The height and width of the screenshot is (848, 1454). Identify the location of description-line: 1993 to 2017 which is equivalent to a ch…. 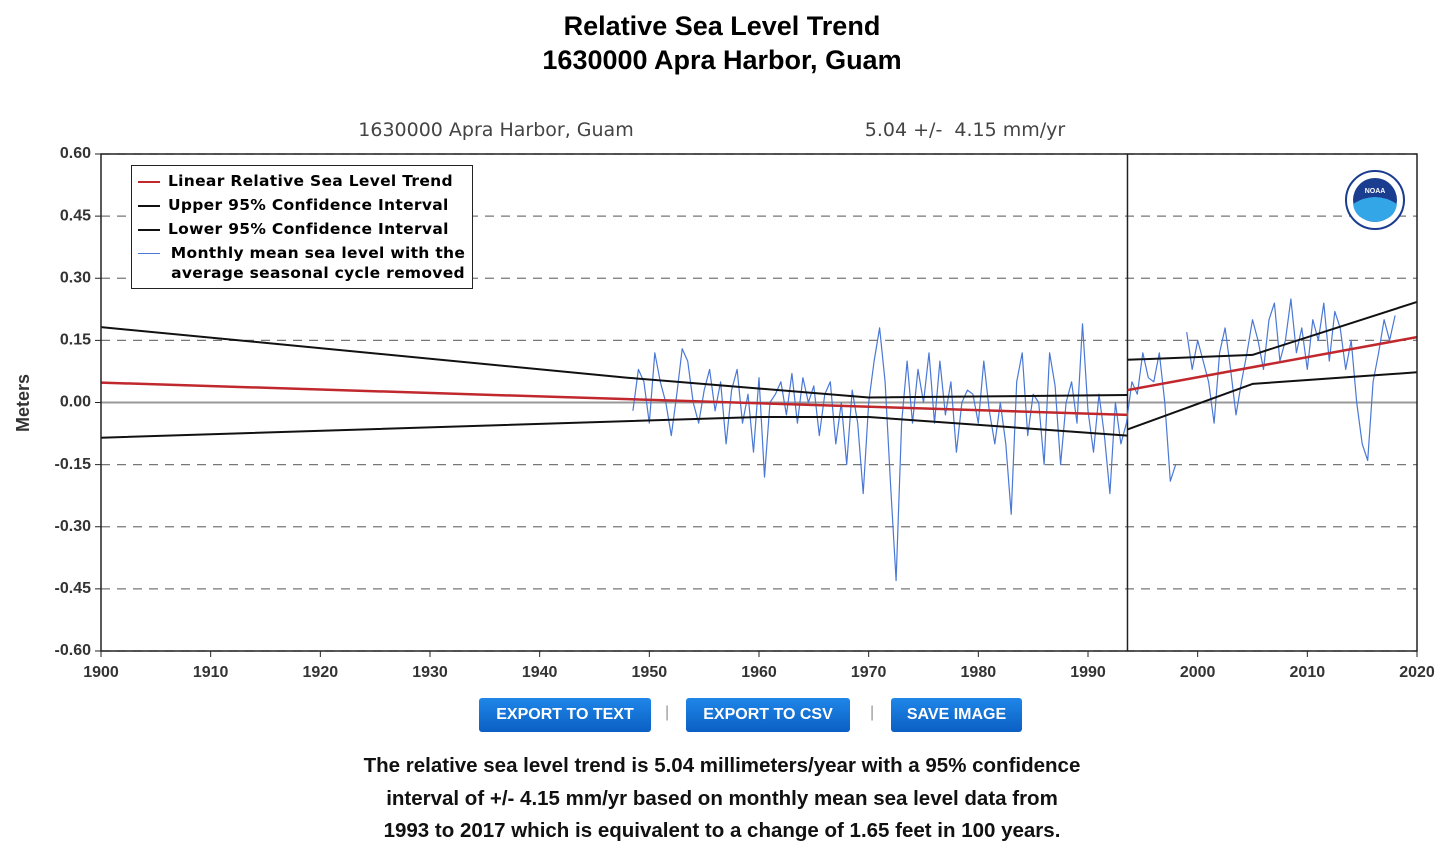
(722, 830).